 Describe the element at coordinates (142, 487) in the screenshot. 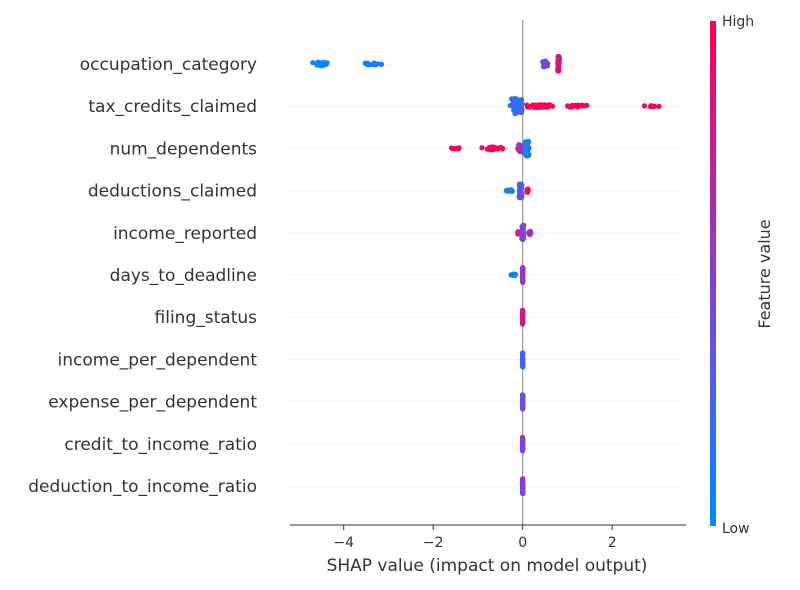

I see `feature-label-deduction_to_income_ratio: deduction_to_income_ratio` at that location.